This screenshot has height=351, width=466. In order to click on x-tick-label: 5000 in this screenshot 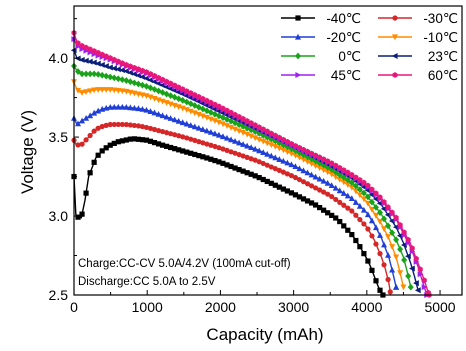, I will do `click(439, 307)`.